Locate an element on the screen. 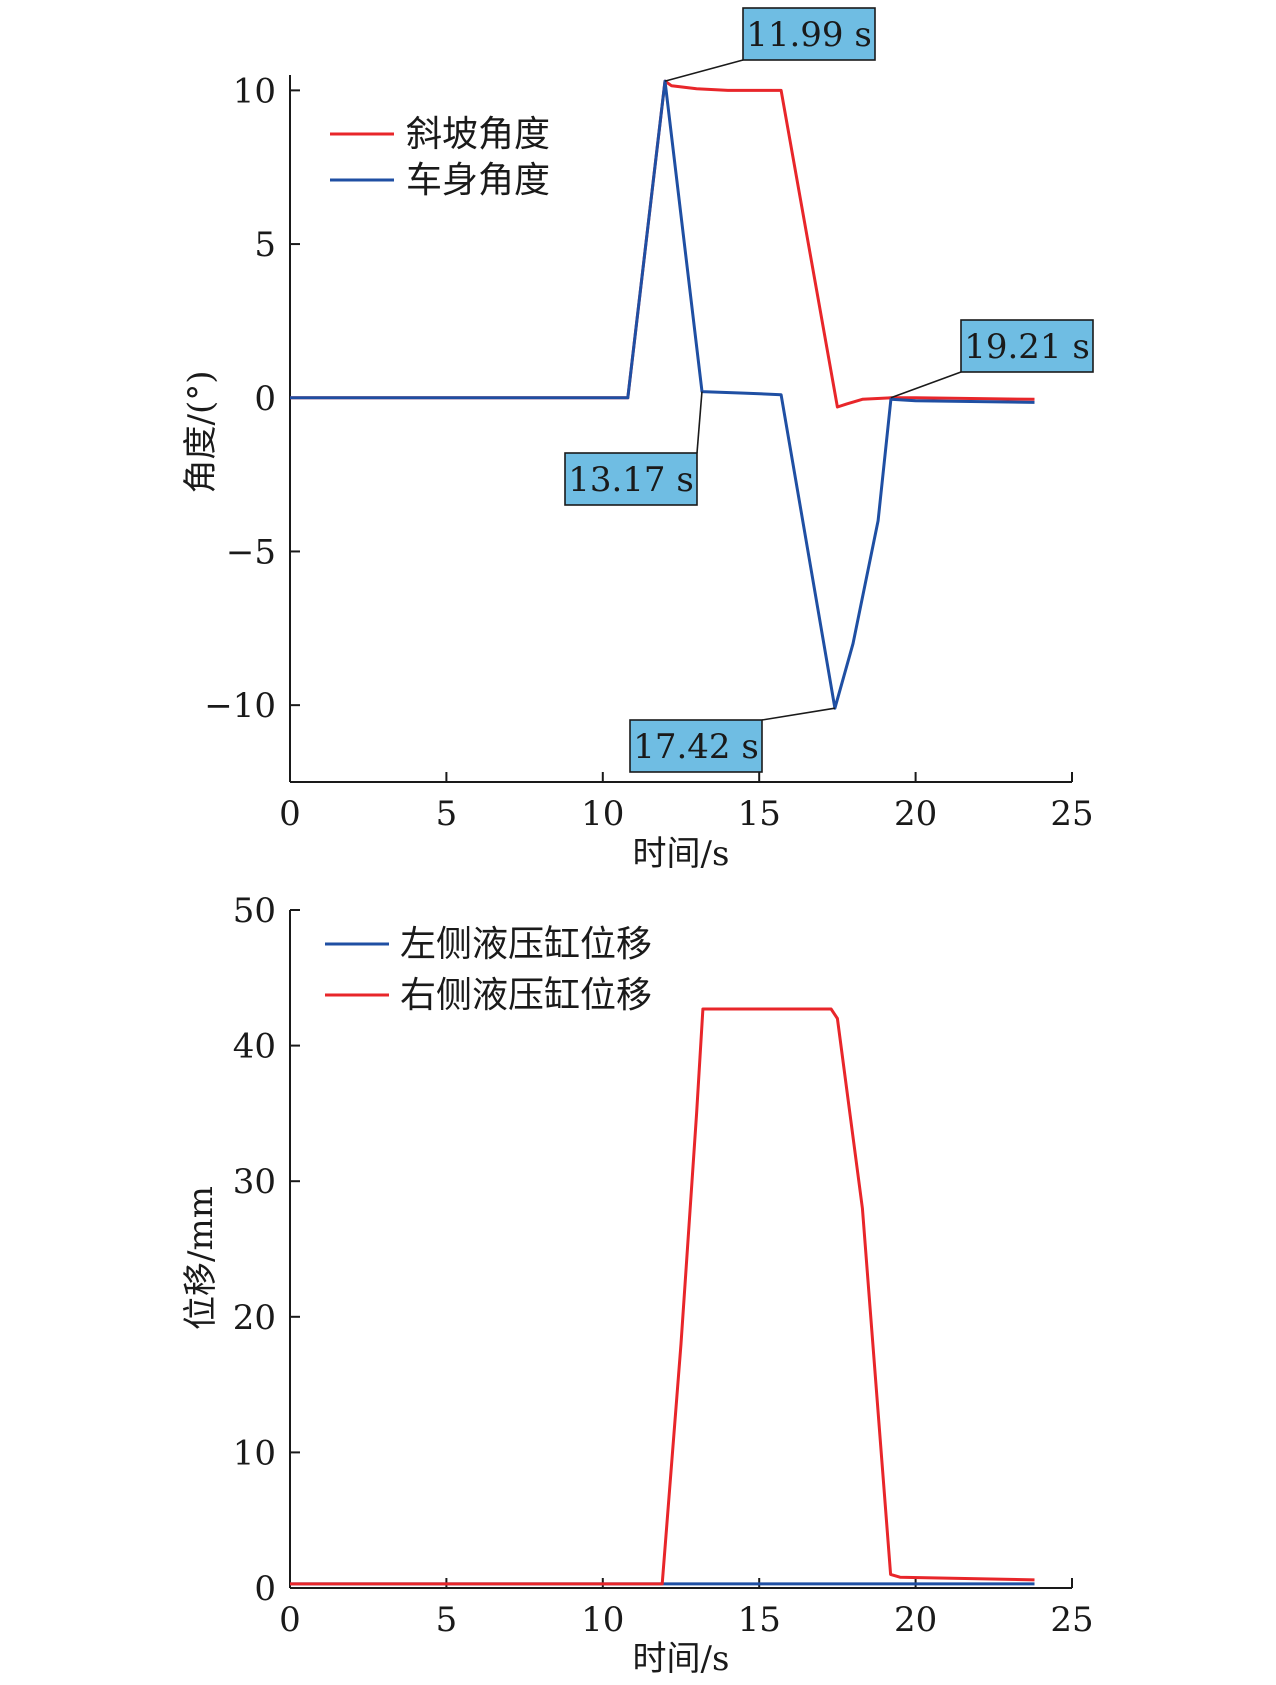 The width and height of the screenshot is (1276, 1685). y-tick-label: −10 is located at coordinates (240, 706).